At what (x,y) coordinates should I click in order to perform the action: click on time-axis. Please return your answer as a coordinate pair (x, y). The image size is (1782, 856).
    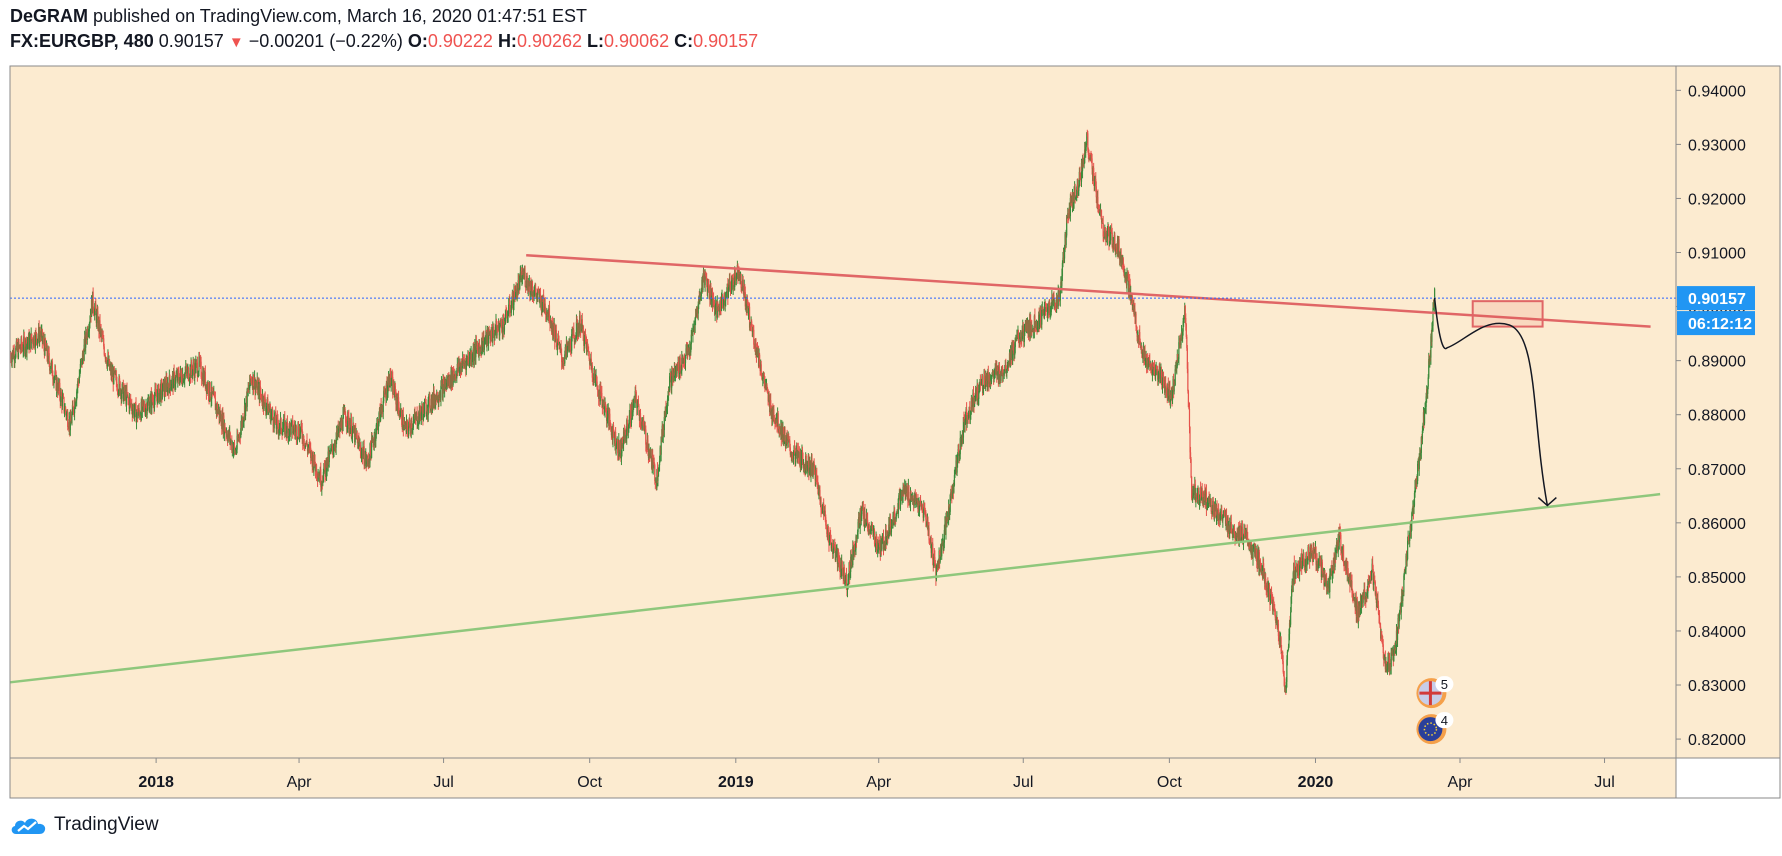
    Looking at the image, I should click on (843, 778).